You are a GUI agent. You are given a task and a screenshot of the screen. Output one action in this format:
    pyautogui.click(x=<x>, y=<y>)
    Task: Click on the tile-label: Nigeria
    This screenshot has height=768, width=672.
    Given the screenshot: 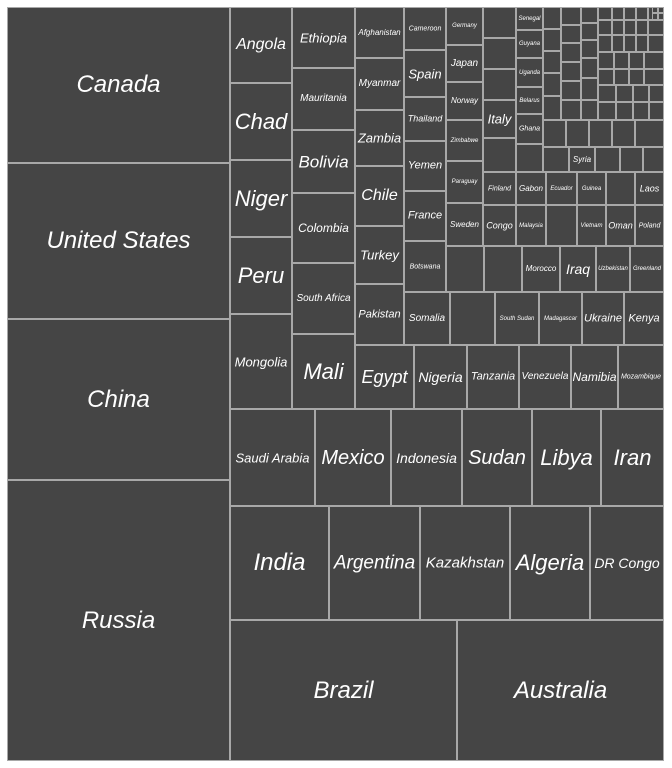 What is the action you would take?
    pyautogui.click(x=440, y=377)
    